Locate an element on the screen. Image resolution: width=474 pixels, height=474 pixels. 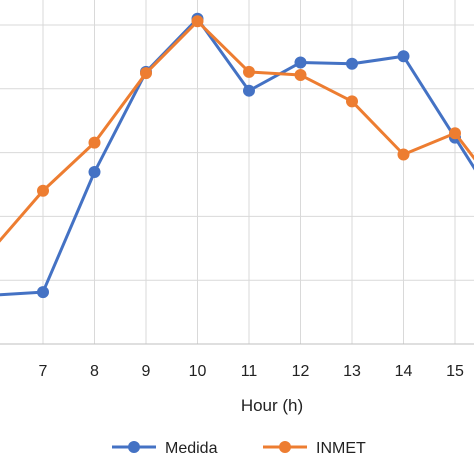
x-tick-label: 13 is located at coordinates (352, 371).